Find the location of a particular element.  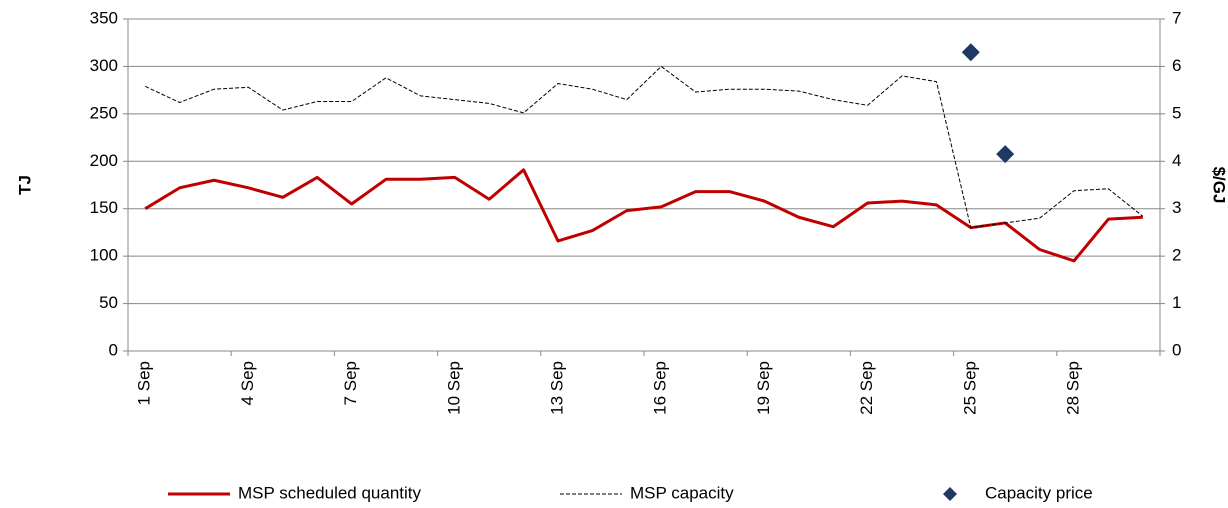

x-tick-label: 13 Sep is located at coordinates (556, 388).